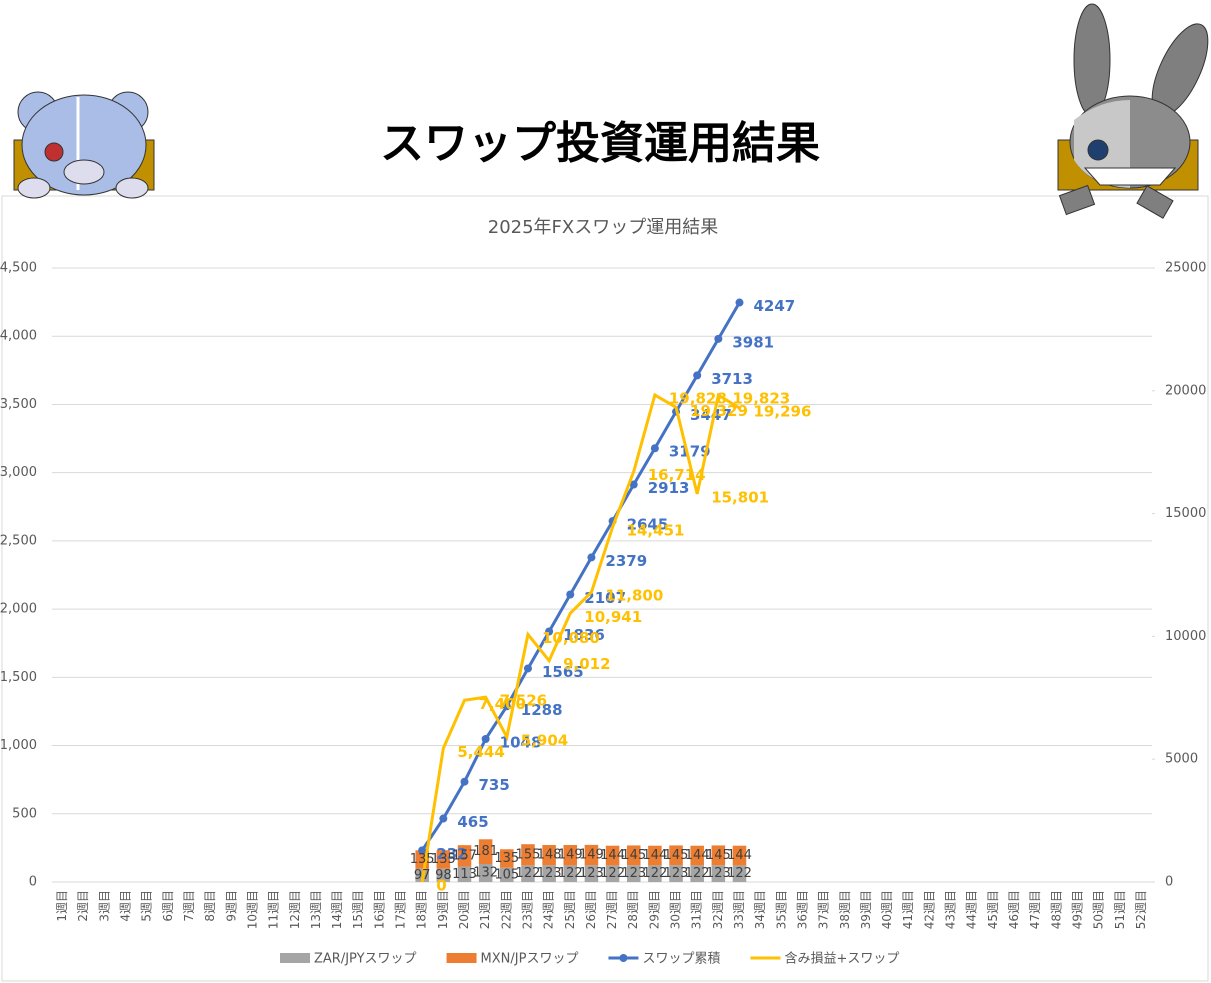 The image size is (1211, 983). What do you see at coordinates (252, 909) in the screenshot?
I see `x-tick-label: 10週目` at bounding box center [252, 909].